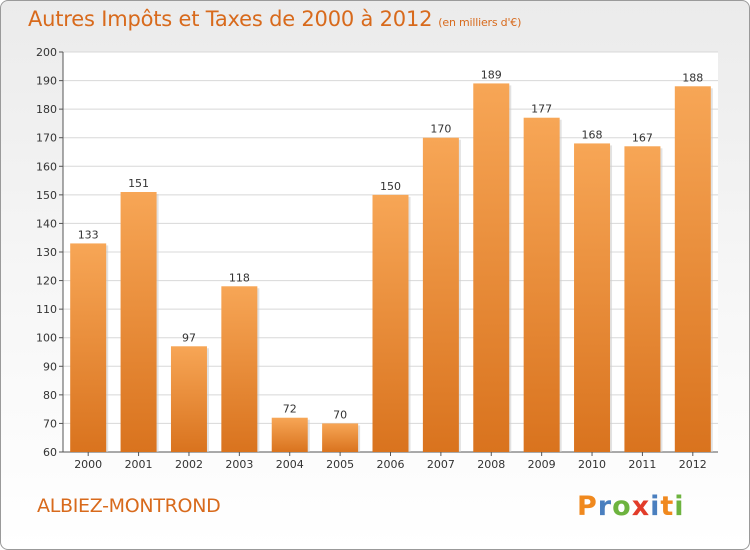  I want to click on commune-name: ALBIEZ-MONTROND, so click(129, 506).